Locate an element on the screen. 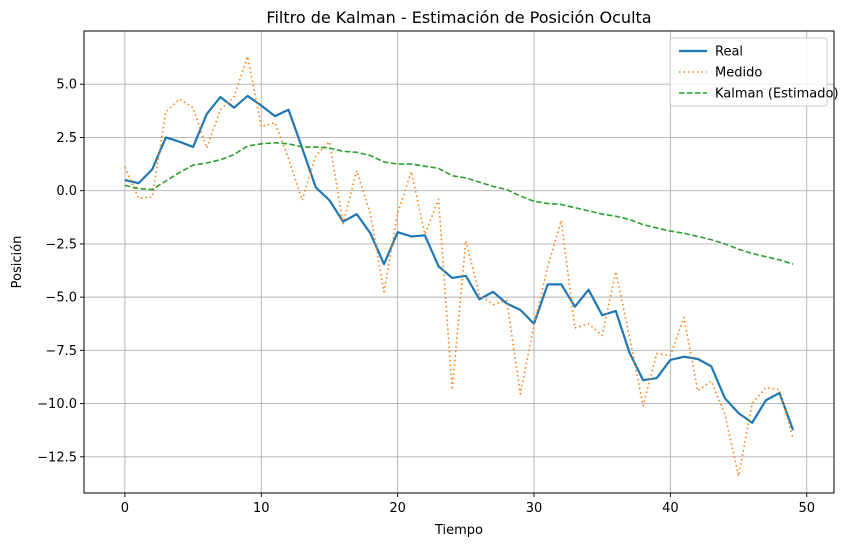 This screenshot has height=547, width=866. x-tick-label: 20 is located at coordinates (397, 508).